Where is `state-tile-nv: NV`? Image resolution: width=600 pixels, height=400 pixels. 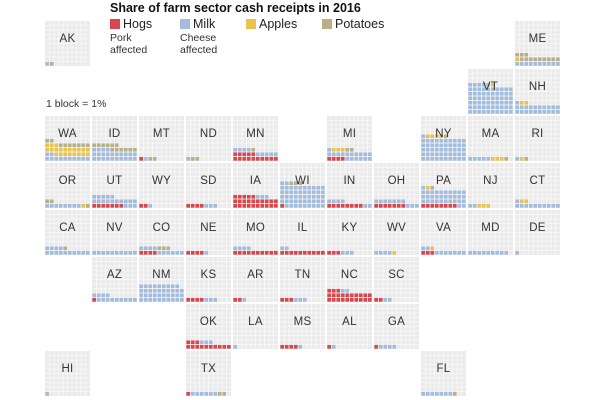 state-tile-nv: NV is located at coordinates (114, 232).